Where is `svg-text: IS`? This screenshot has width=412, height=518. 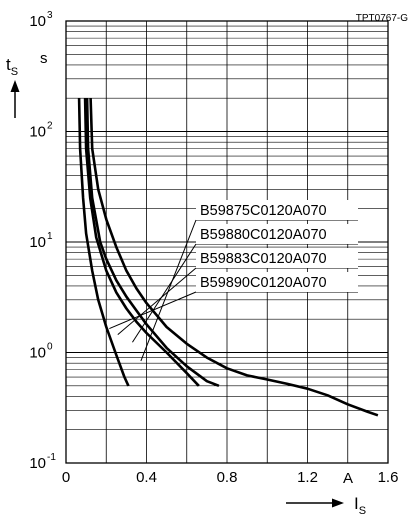
svg-text: IS is located at coordinates (360, 505).